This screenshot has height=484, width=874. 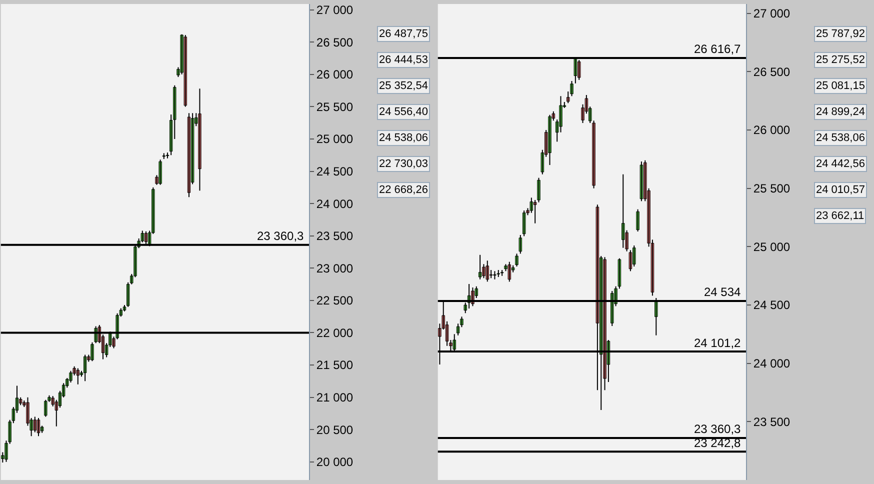 What do you see at coordinates (335, 397) in the screenshot?
I see `y-tick-label: 21 000` at bounding box center [335, 397].